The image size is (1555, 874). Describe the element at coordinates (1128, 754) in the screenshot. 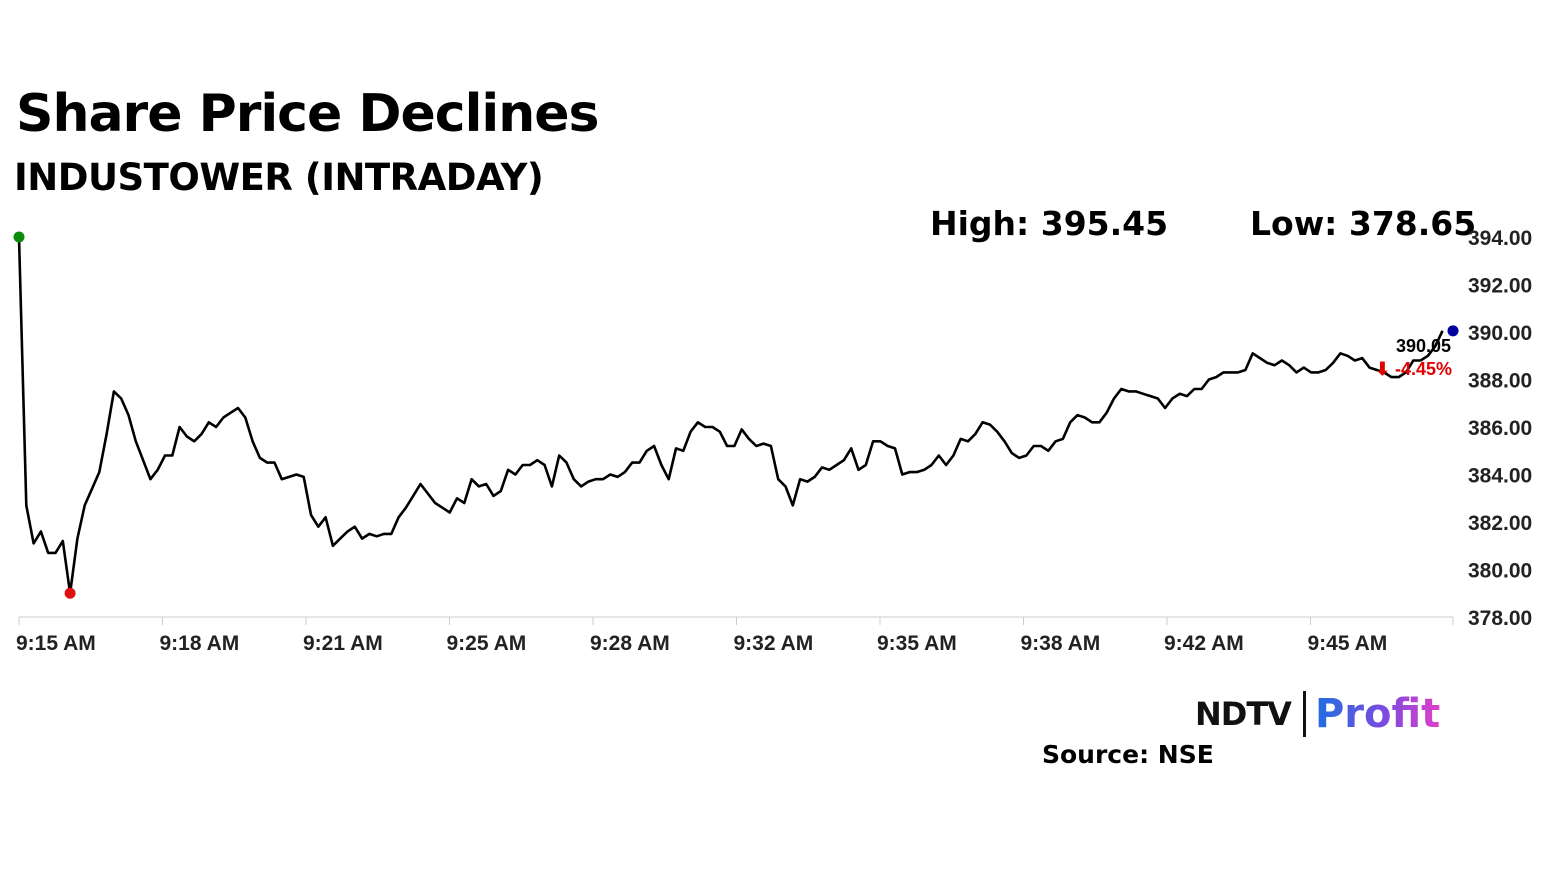

I see `source-note: Source: NSE` at that location.